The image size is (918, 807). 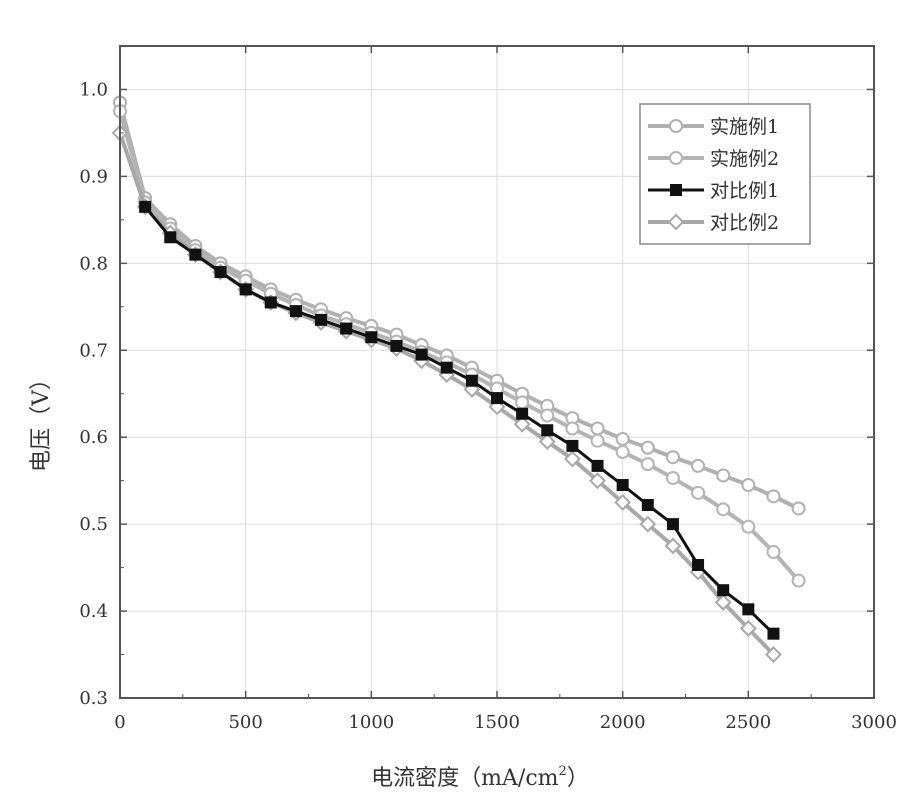 What do you see at coordinates (93, 611) in the screenshot?
I see `y-tick-label: 0.4` at bounding box center [93, 611].